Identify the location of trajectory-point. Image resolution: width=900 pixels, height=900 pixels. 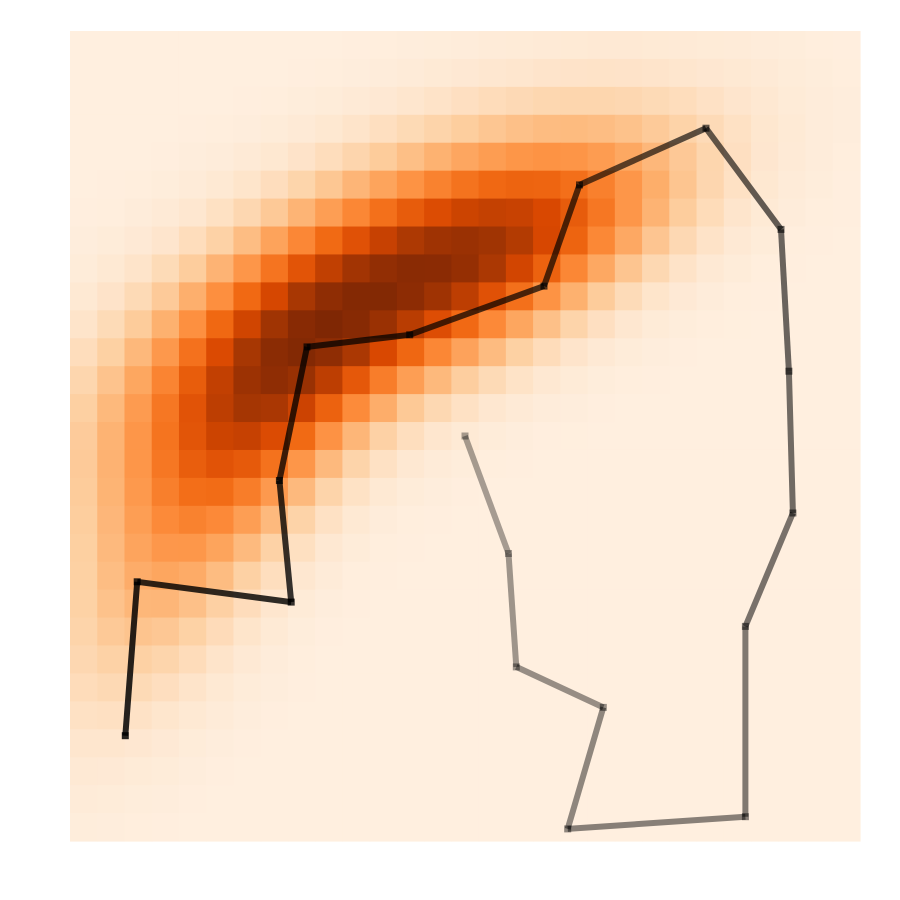
(125, 736).